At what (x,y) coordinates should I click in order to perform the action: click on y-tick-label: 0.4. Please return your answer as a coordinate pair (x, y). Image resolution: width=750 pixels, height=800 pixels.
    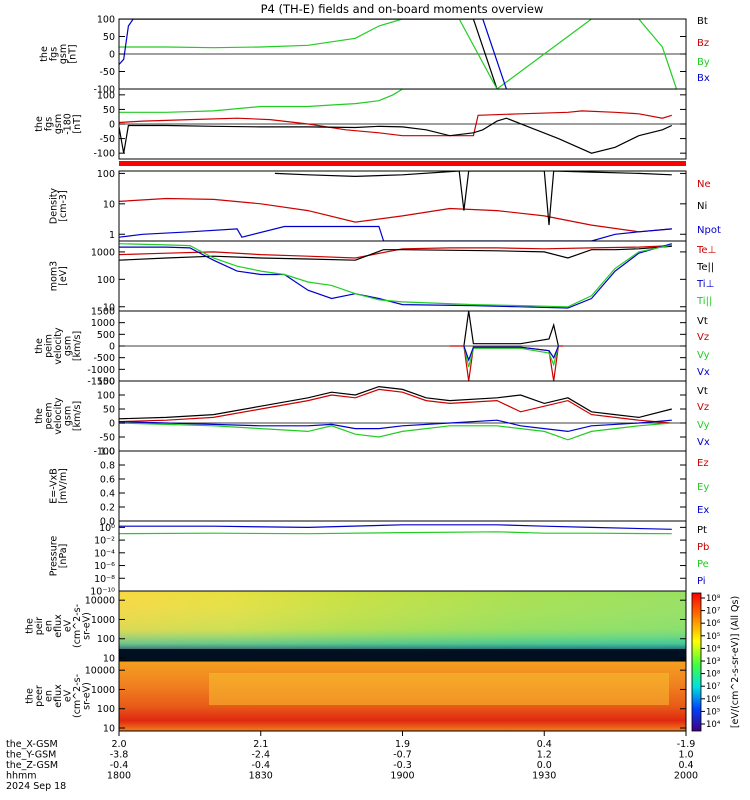
    Looking at the image, I should click on (107, 494).